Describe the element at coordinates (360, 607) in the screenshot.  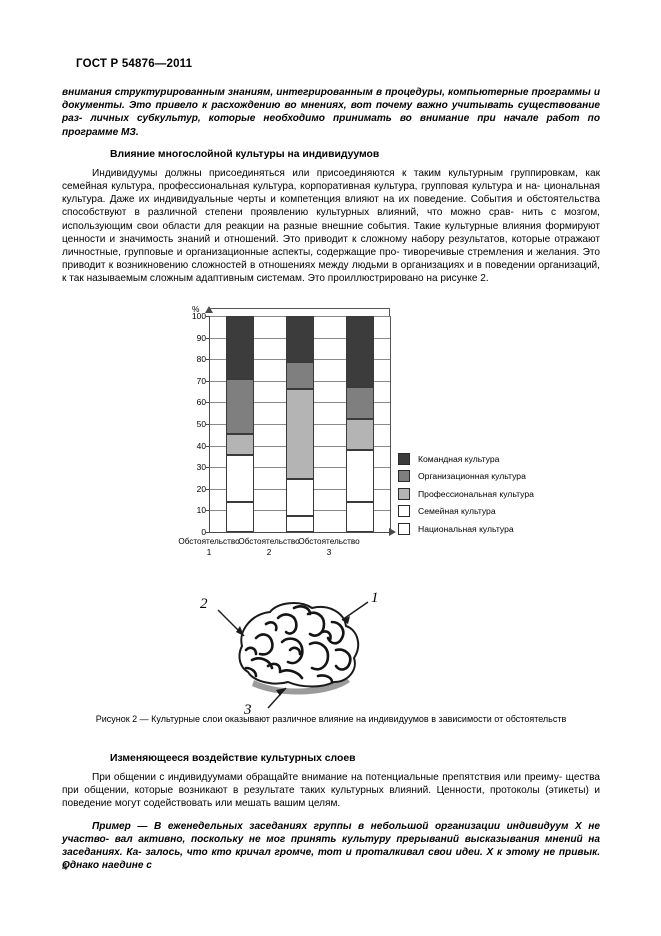
I see `callout-1: 1` at that location.